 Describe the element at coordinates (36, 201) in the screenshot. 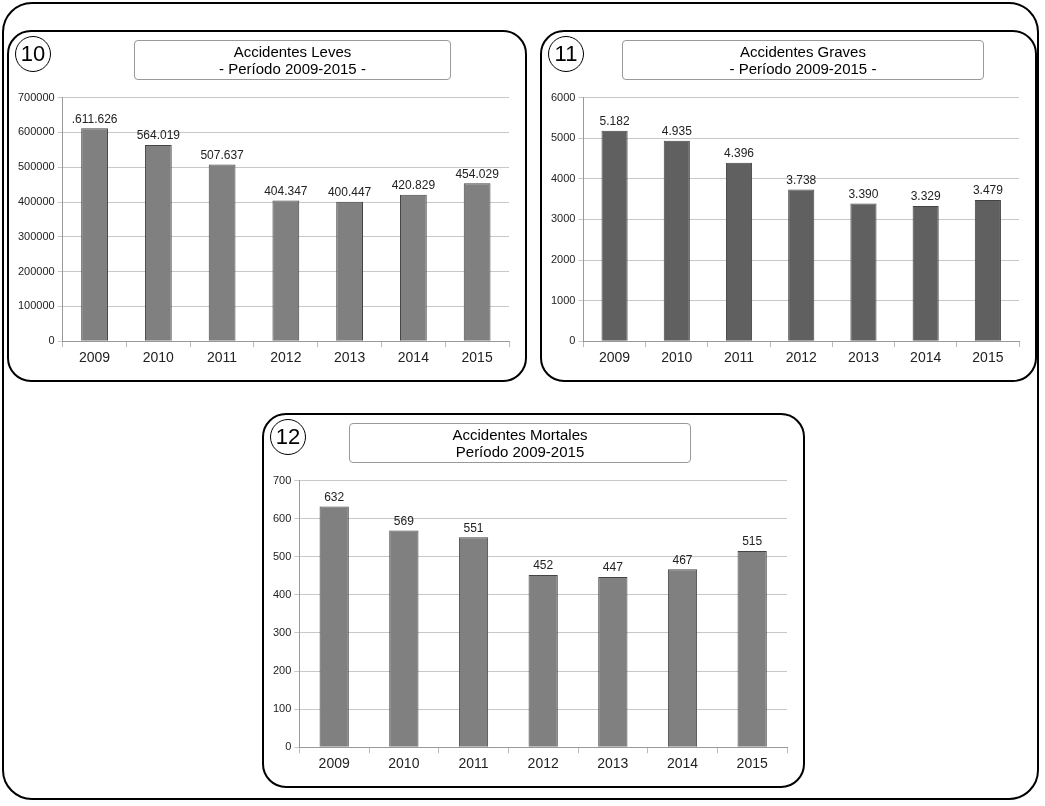

I see `y-tick-label: 400000` at that location.